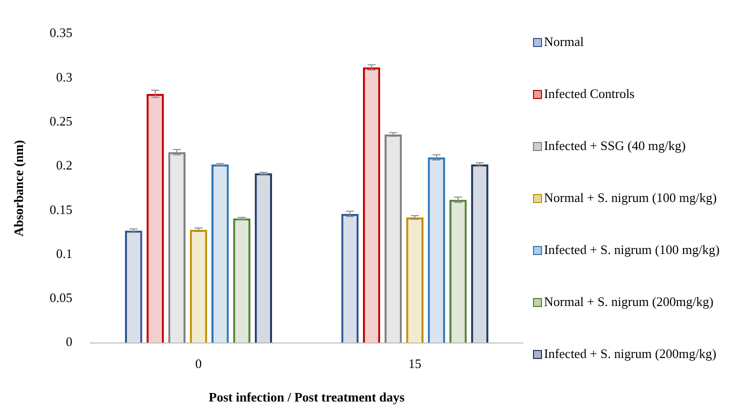  What do you see at coordinates (64, 76) in the screenshot?
I see `y-tick-label: 0.3` at bounding box center [64, 76].